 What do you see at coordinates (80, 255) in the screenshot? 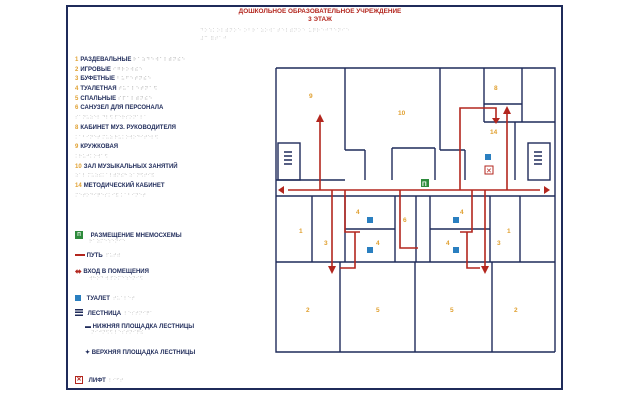
I see `path-line-icon` at bounding box center [80, 255].